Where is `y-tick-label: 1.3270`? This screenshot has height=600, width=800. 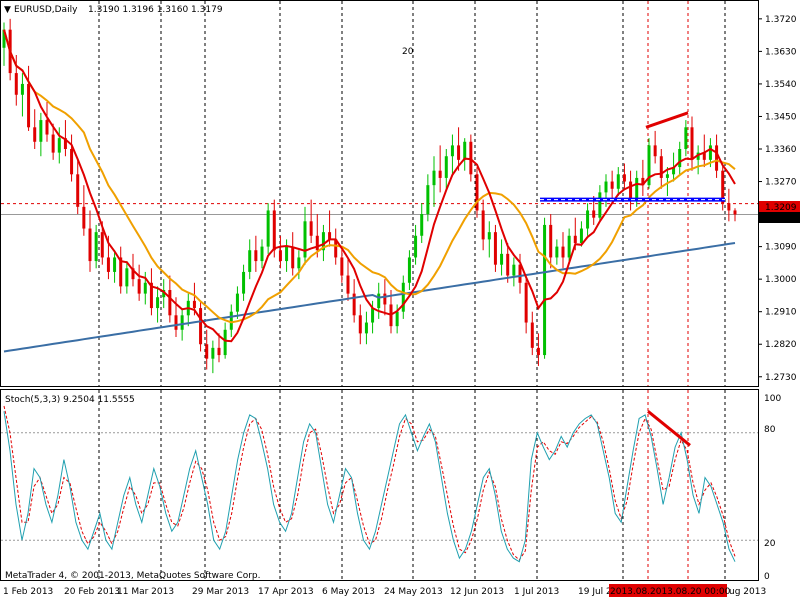 y-tick-label: 1.3270 is located at coordinates (781, 183).